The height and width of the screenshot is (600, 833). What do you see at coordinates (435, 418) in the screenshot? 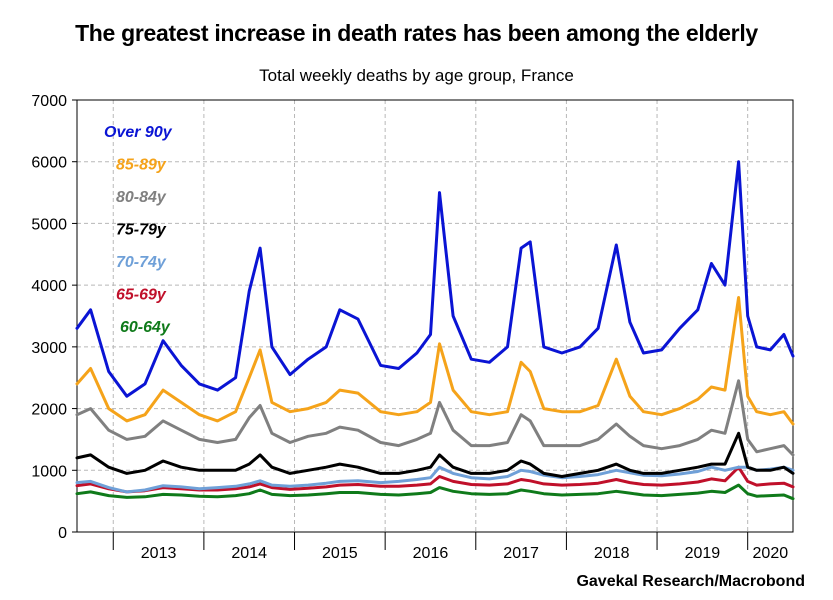
I see `series-line-80-84y` at bounding box center [435, 418].